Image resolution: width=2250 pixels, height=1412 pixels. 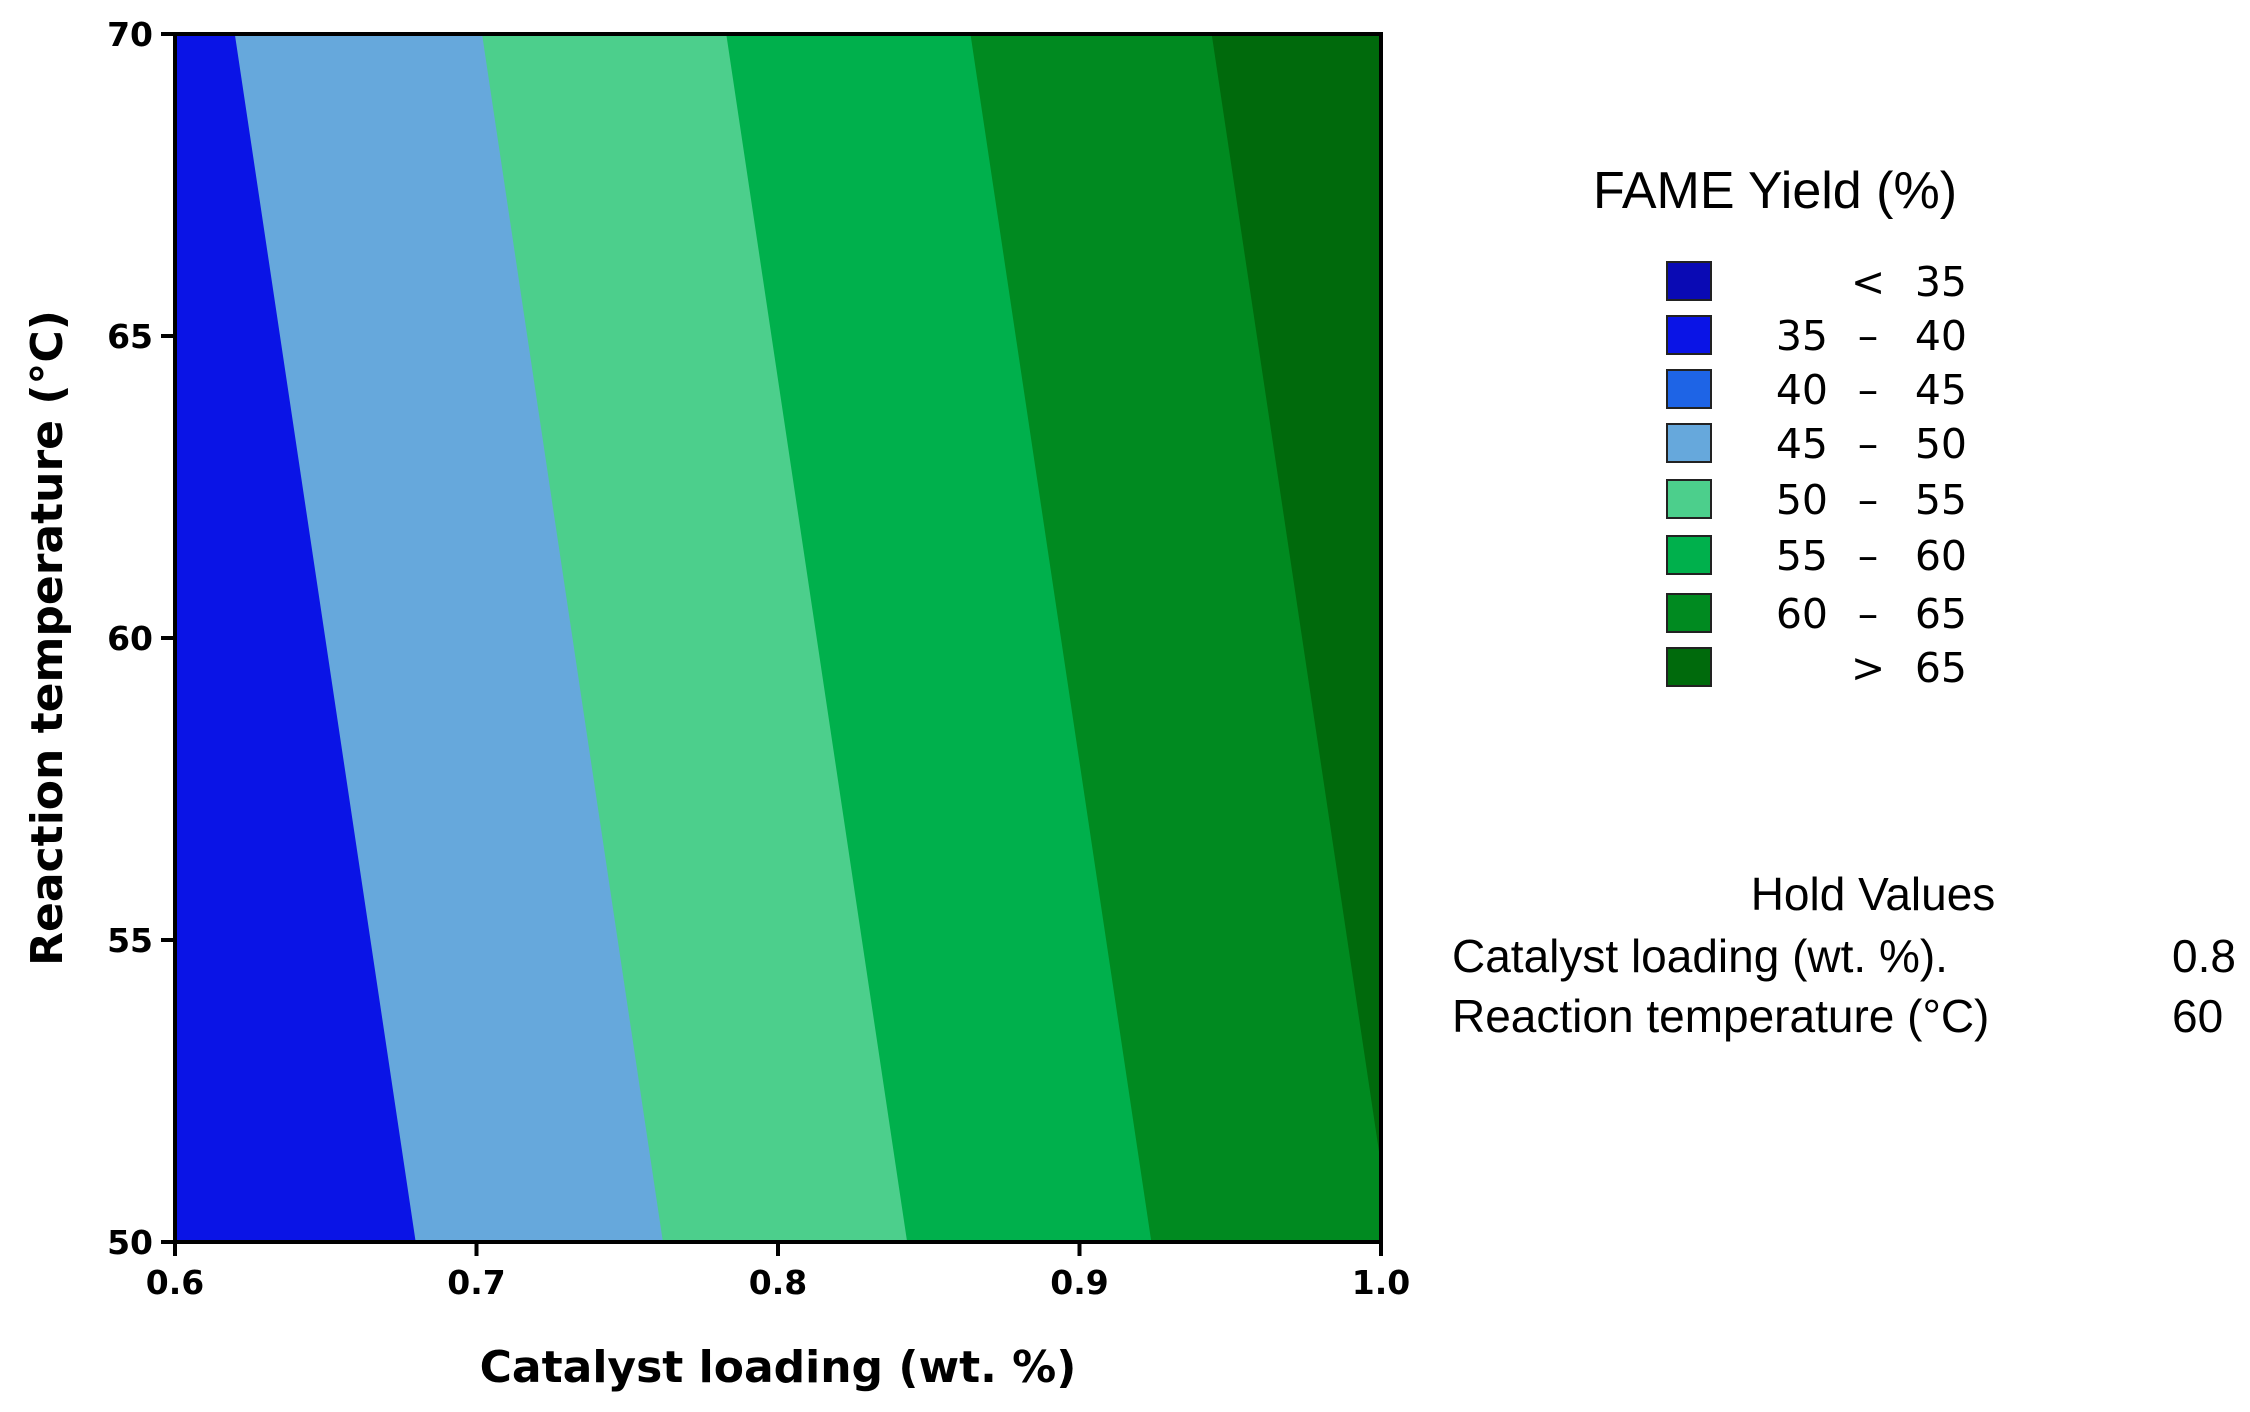 I want to click on x-tick-label: 0.7, so click(x=476, y=1282).